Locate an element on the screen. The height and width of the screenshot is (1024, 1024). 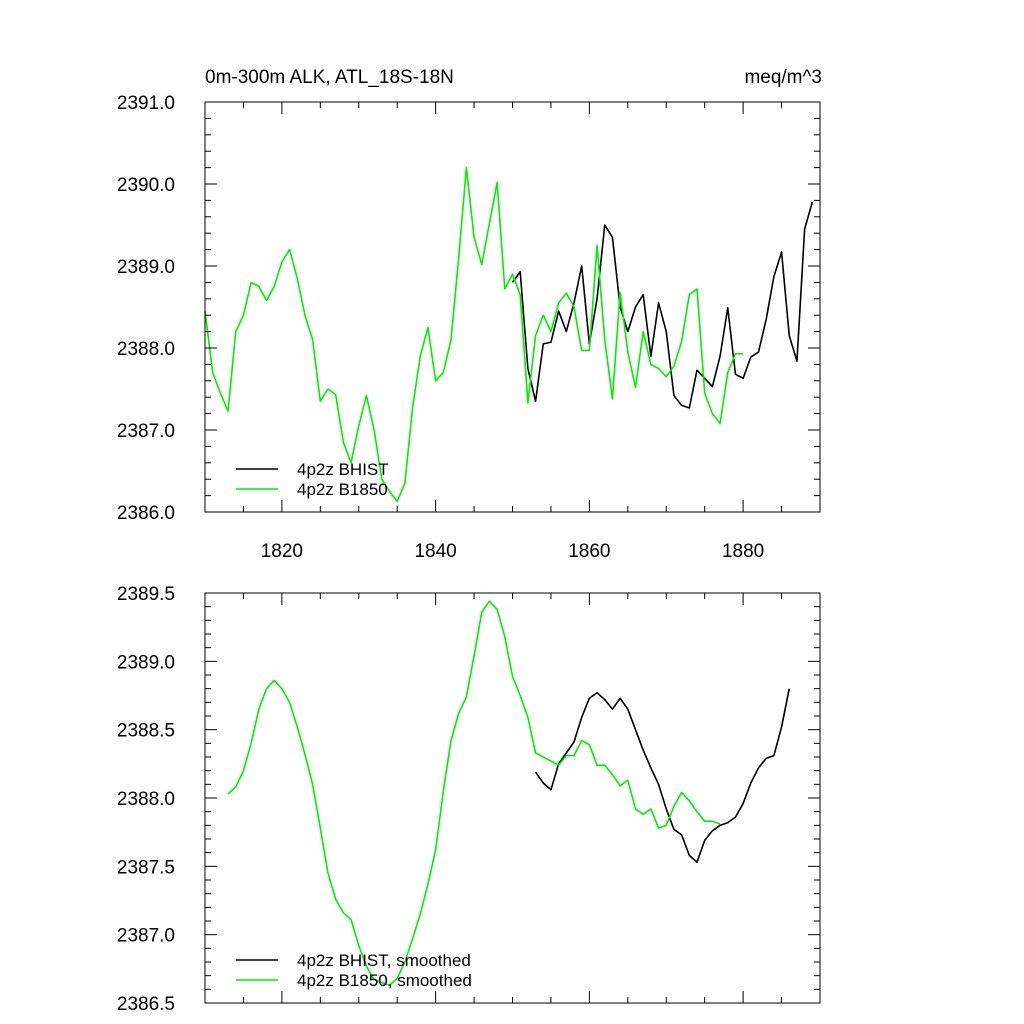
top-y-tick-label: 2386.0 is located at coordinates (146, 513).